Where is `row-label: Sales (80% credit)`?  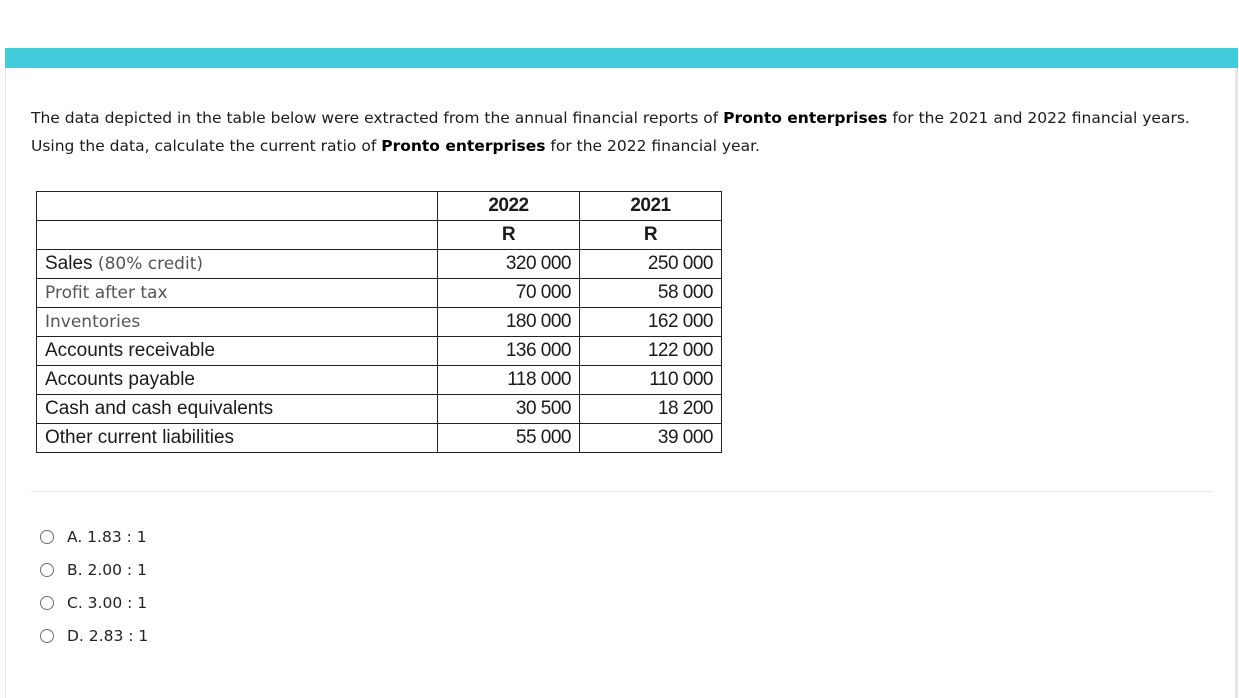
row-label: Sales (80% credit) is located at coordinates (237, 264).